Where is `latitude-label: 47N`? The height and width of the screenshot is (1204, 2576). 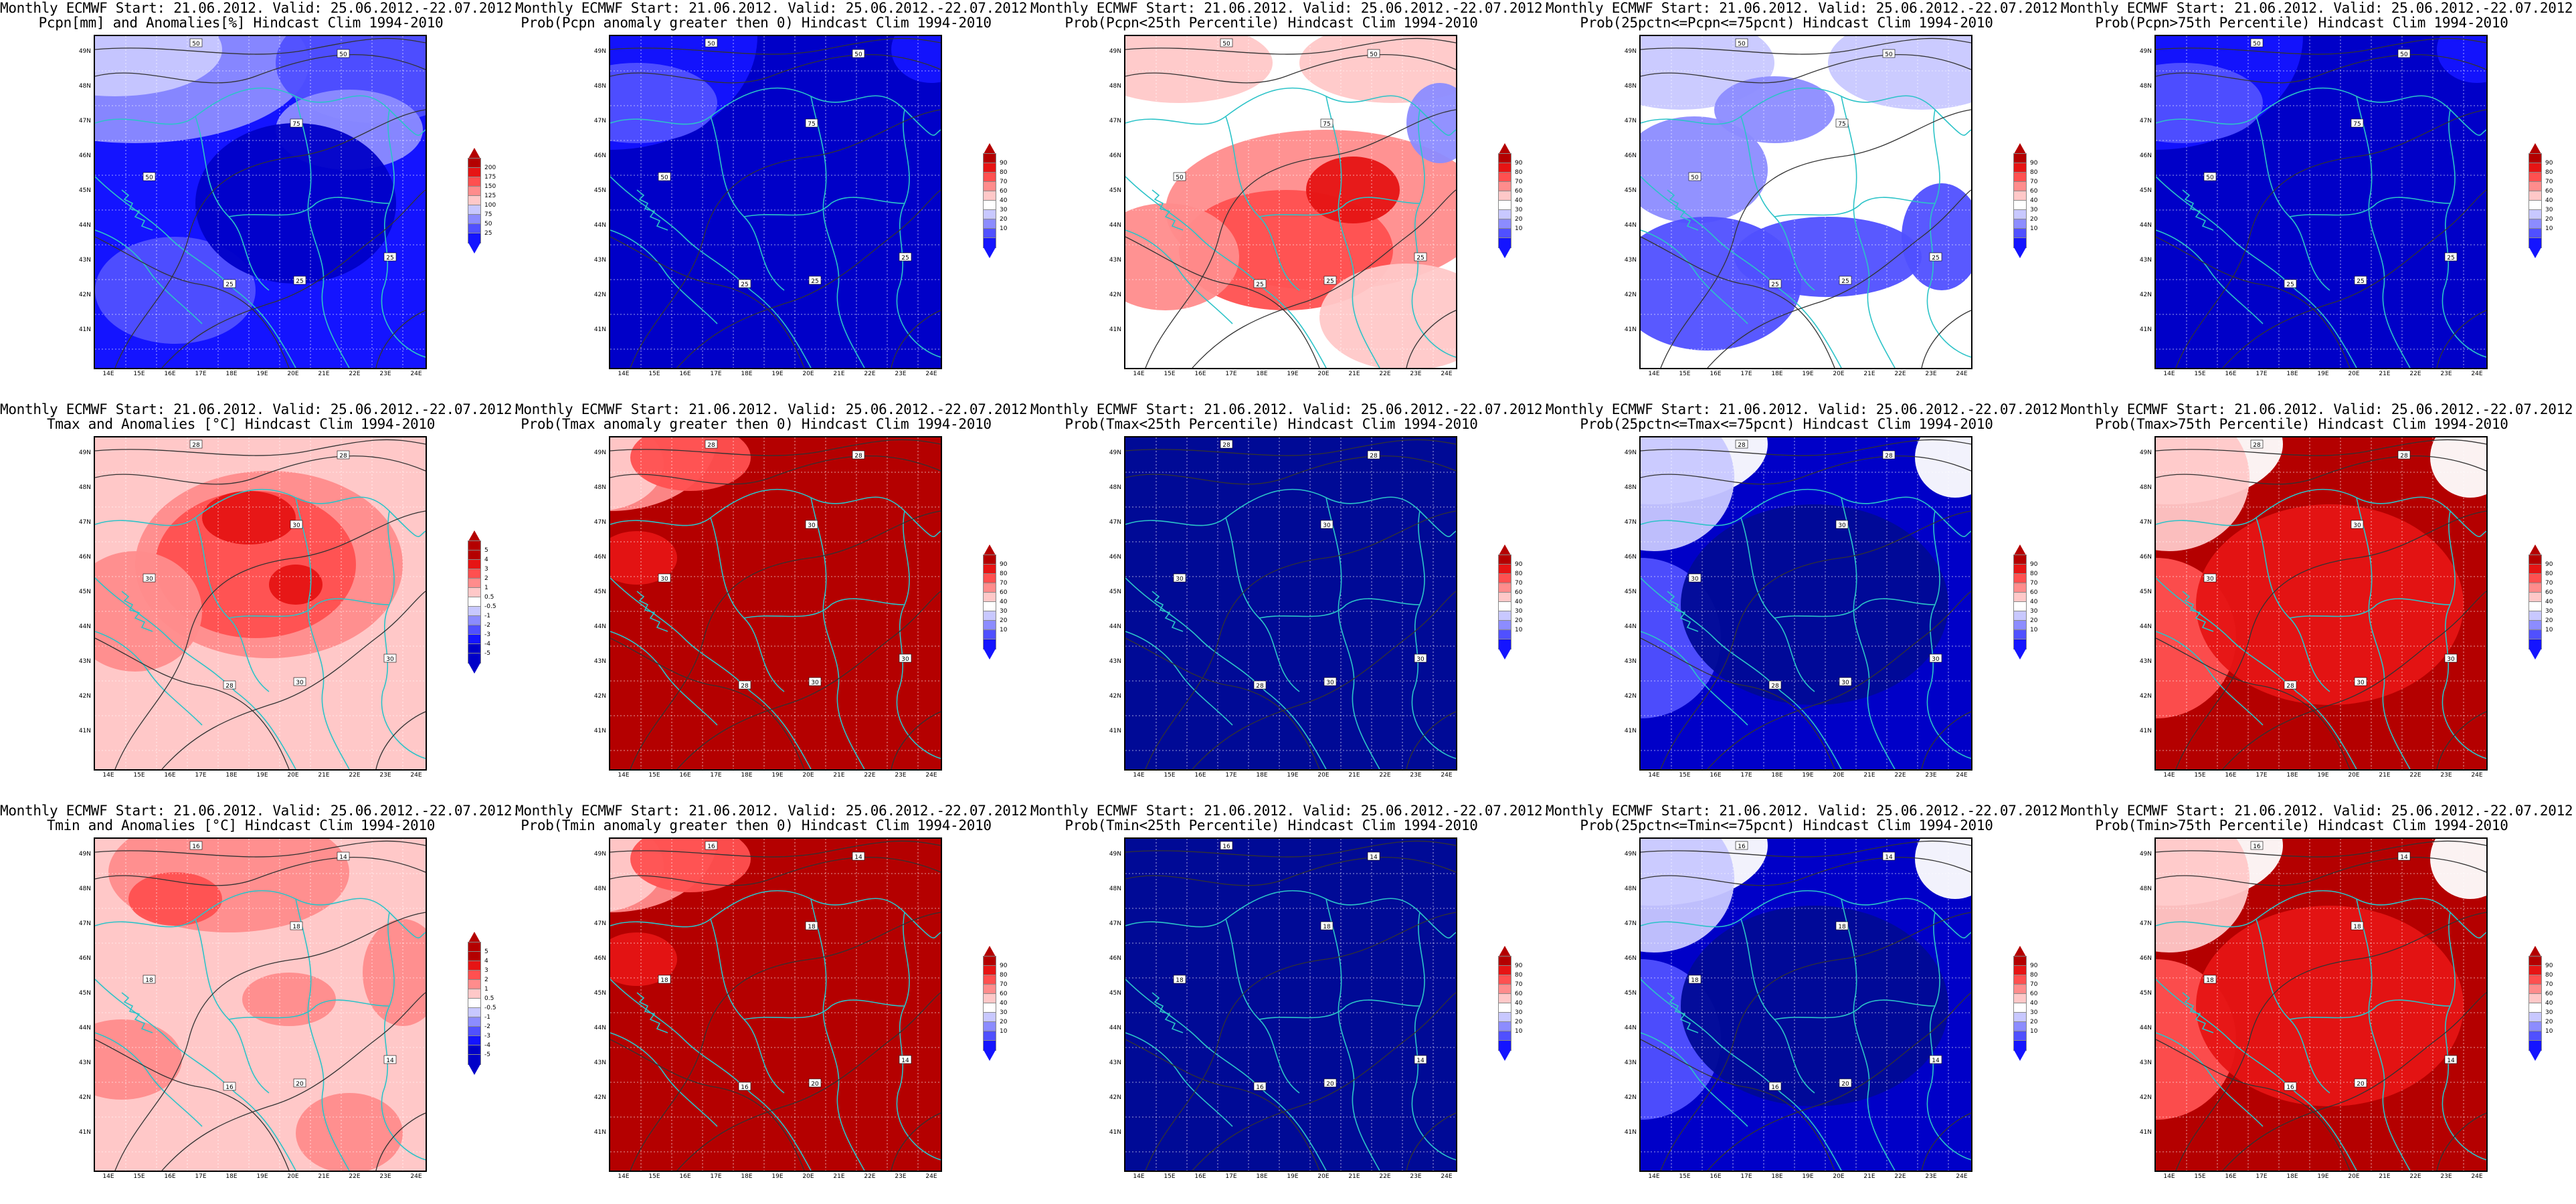
latitude-label: 47N is located at coordinates (599, 923).